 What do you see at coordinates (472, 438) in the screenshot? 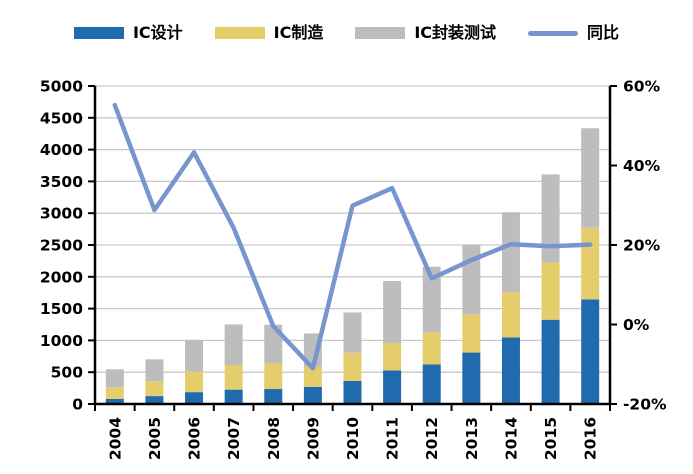
I see `x-axis-tick-label: 2013` at bounding box center [472, 438].